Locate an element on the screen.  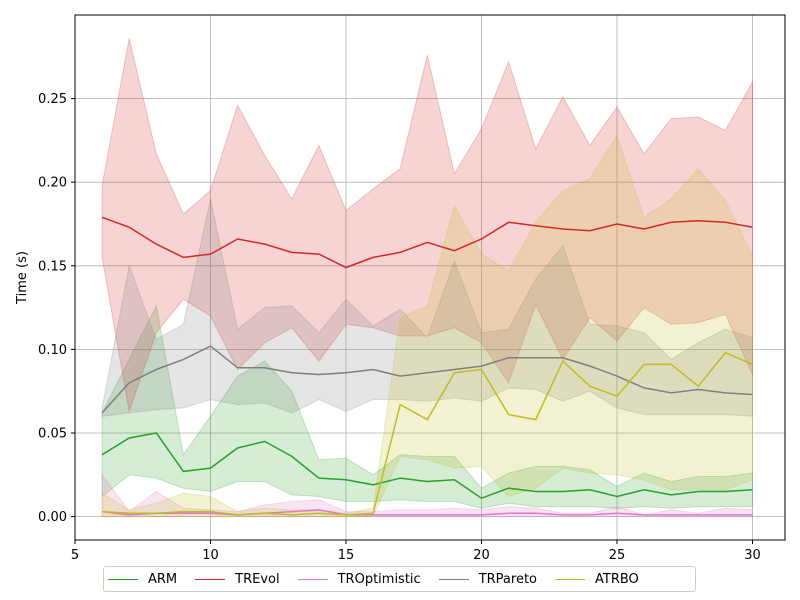
legend-label: ARM is located at coordinates (163, 579).